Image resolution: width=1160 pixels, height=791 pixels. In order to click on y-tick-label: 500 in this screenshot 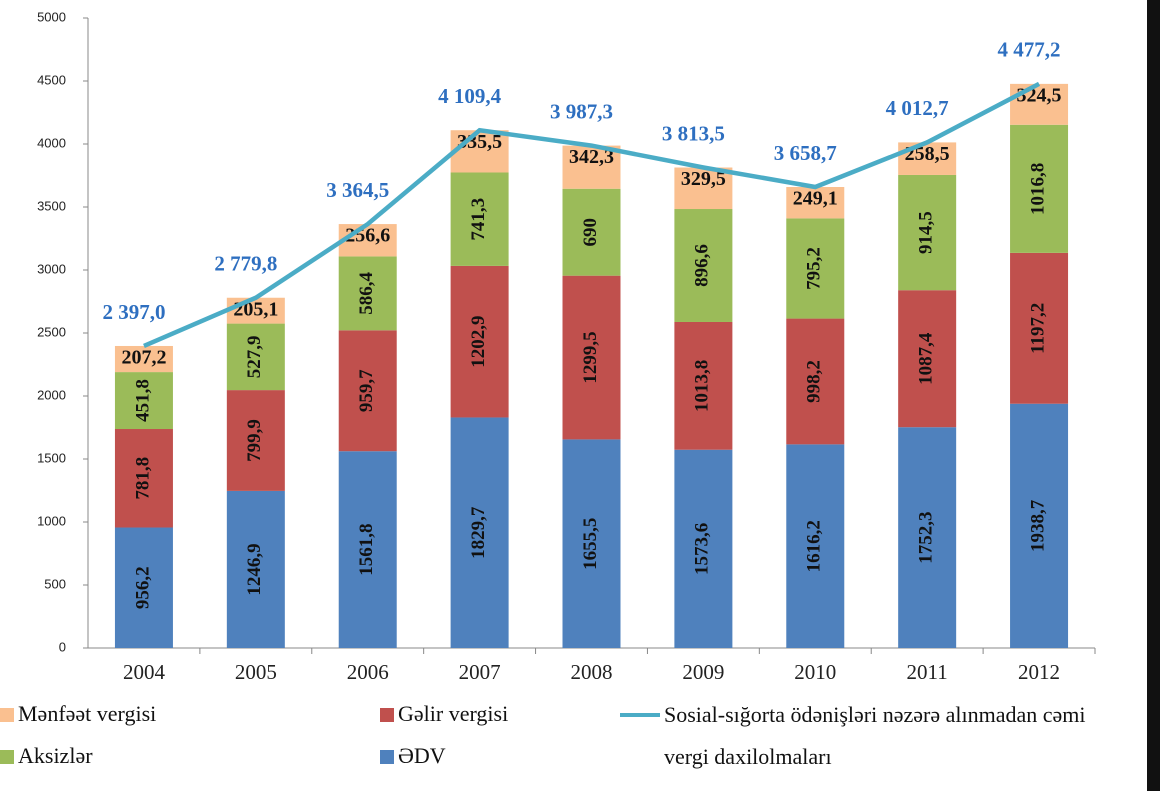, I will do `click(55, 583)`.